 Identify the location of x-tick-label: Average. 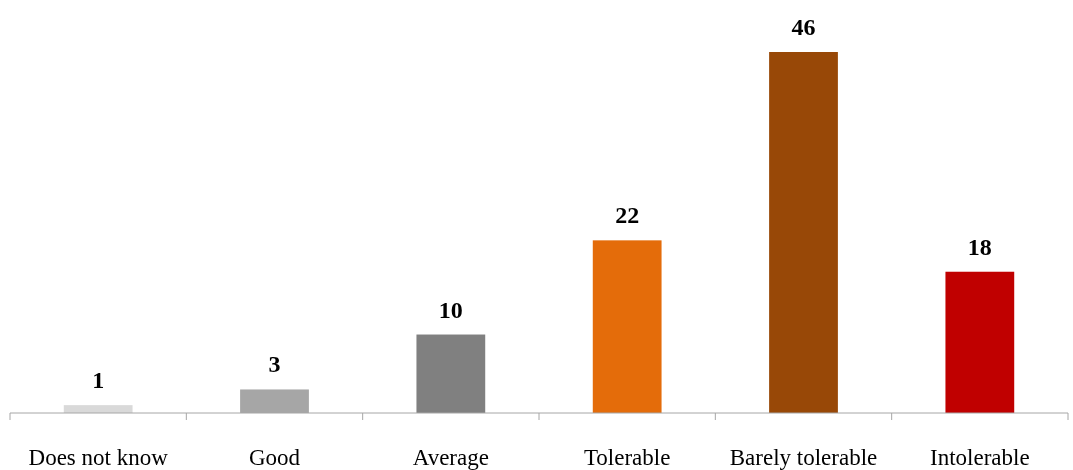
(450, 457).